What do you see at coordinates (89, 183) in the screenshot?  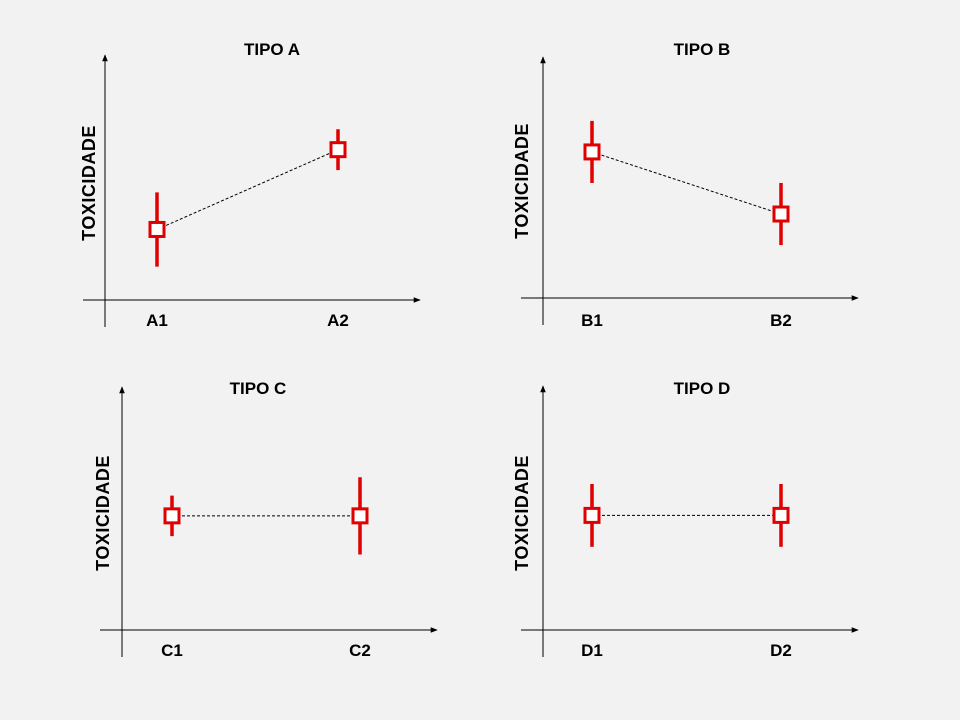 I see `chart-0-y-axis-label: TOXICIDADE` at bounding box center [89, 183].